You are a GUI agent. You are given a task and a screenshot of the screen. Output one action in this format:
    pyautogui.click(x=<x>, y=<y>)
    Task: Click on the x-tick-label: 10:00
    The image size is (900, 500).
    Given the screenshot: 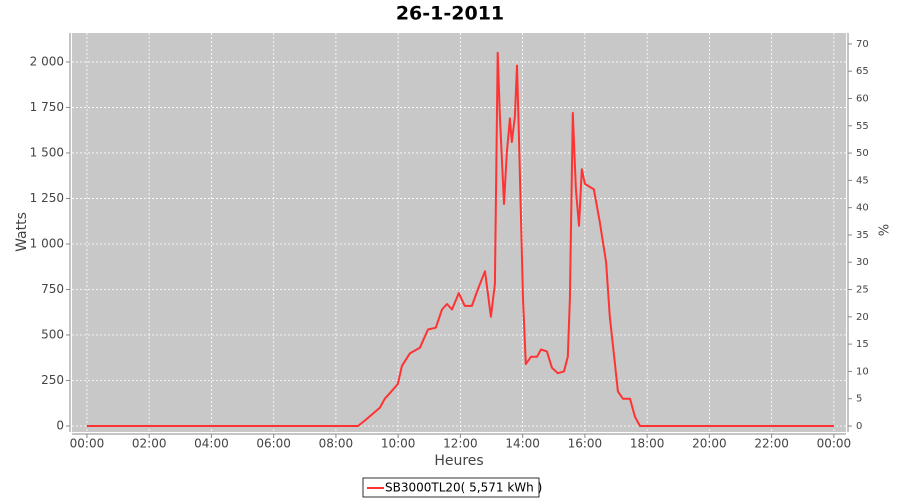 What is the action you would take?
    pyautogui.click(x=398, y=444)
    